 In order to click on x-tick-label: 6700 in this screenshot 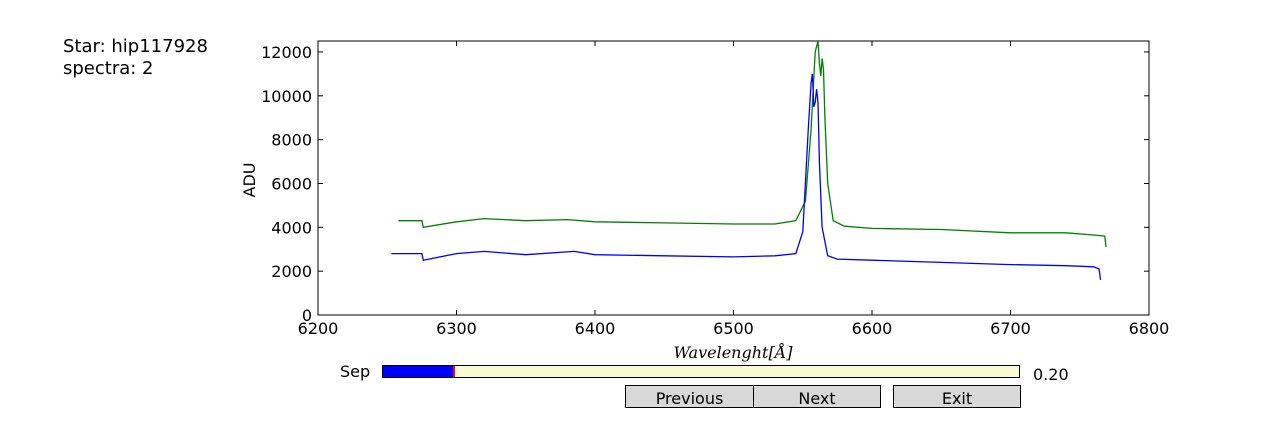, I will do `click(1010, 328)`.